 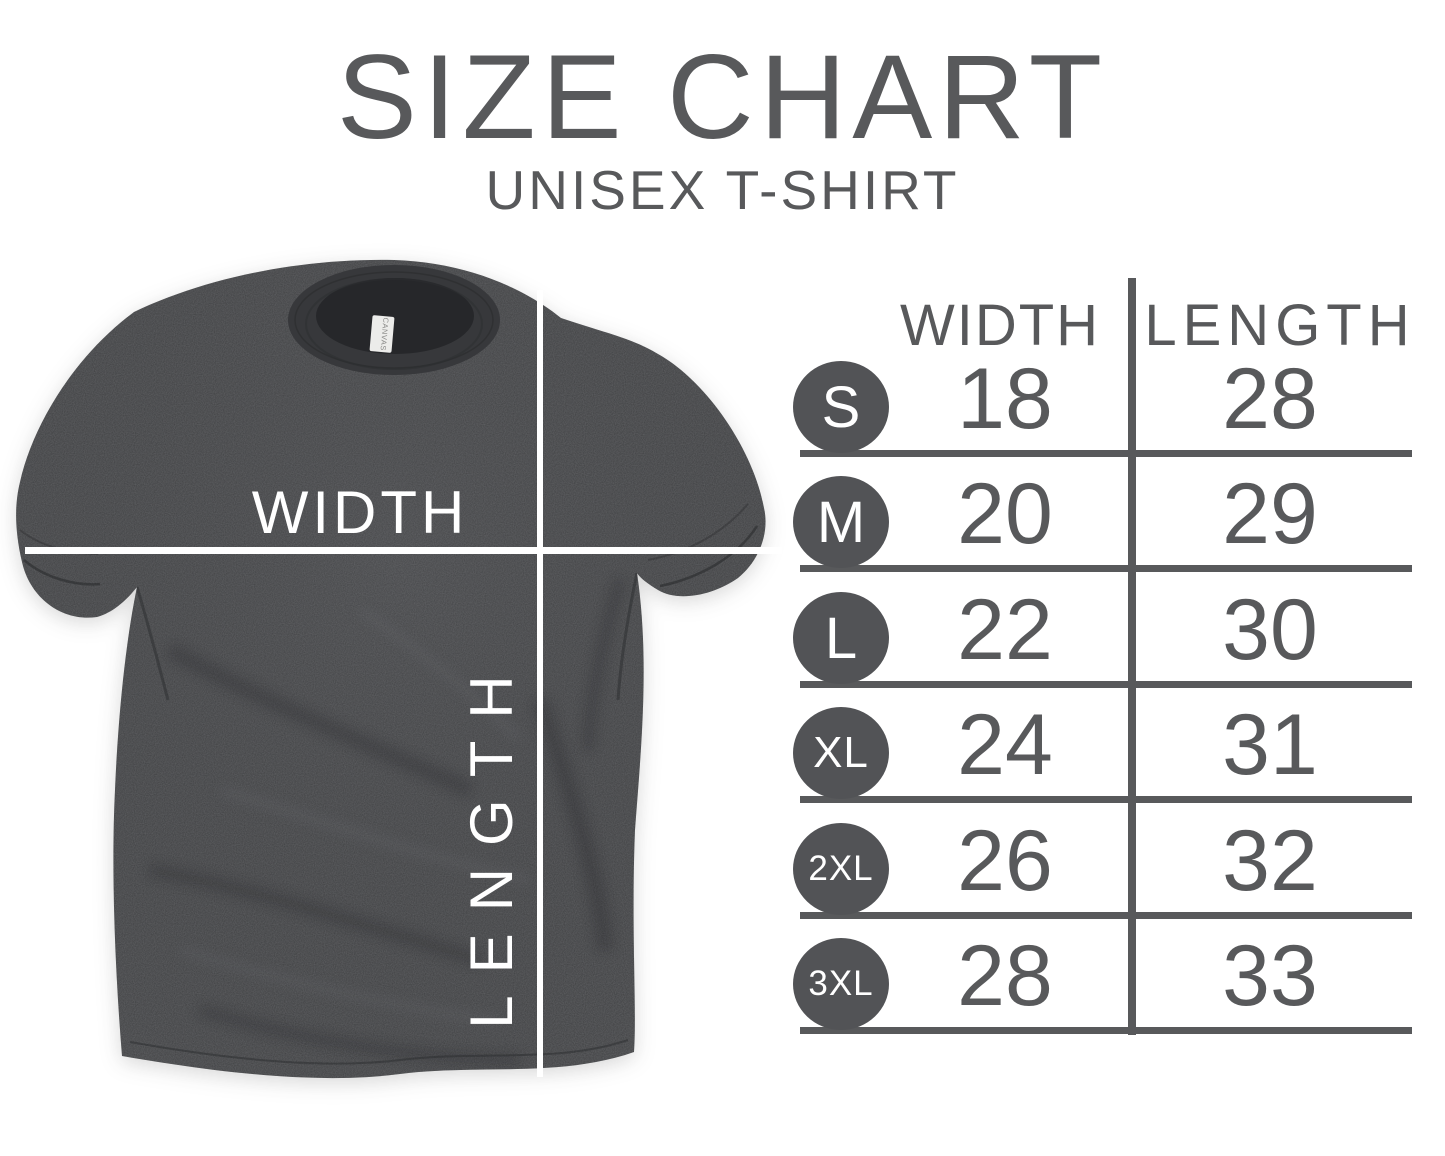 What do you see at coordinates (1005, 861) in the screenshot?
I see `width-value: 26` at bounding box center [1005, 861].